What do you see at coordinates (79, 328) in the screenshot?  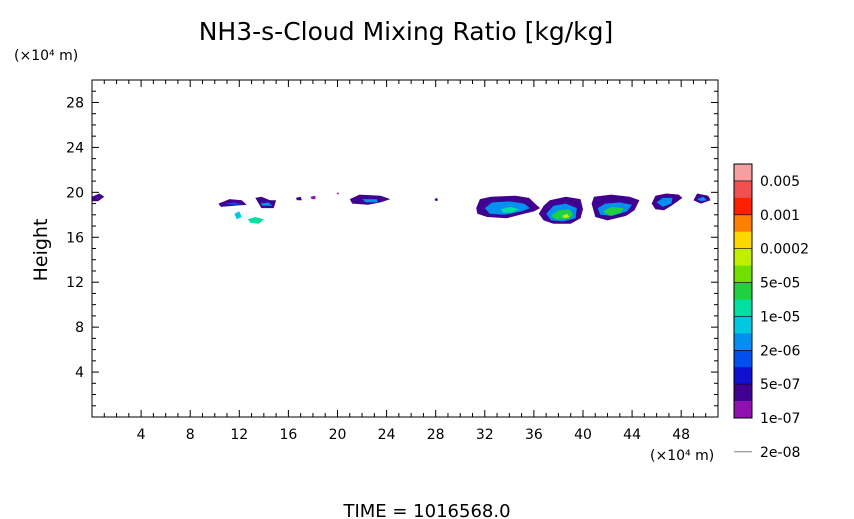 I see `y-tick-label: 8` at bounding box center [79, 328].